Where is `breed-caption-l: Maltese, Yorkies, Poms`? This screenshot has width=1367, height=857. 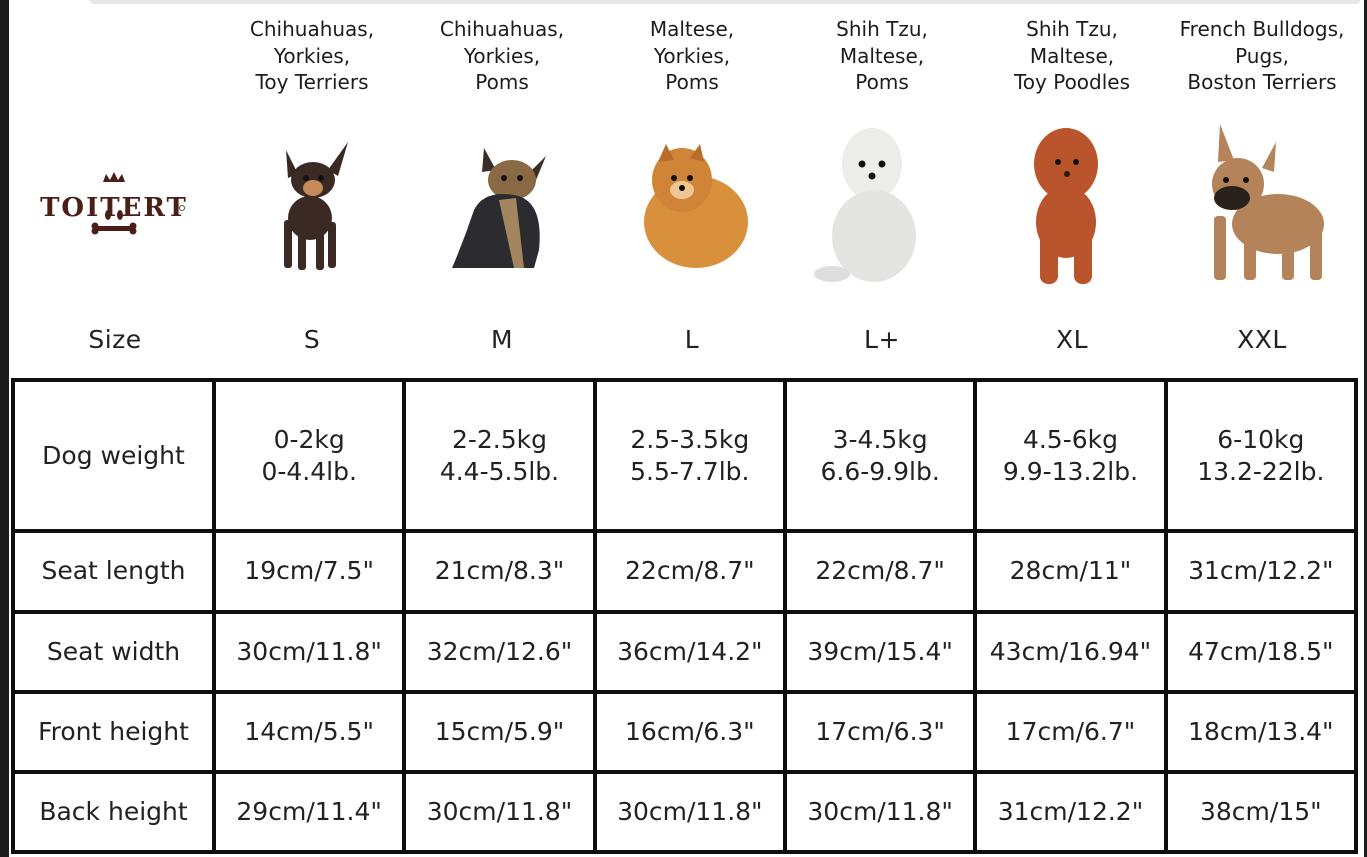 breed-caption-l: Maltese, Yorkies, Poms is located at coordinates (692, 55).